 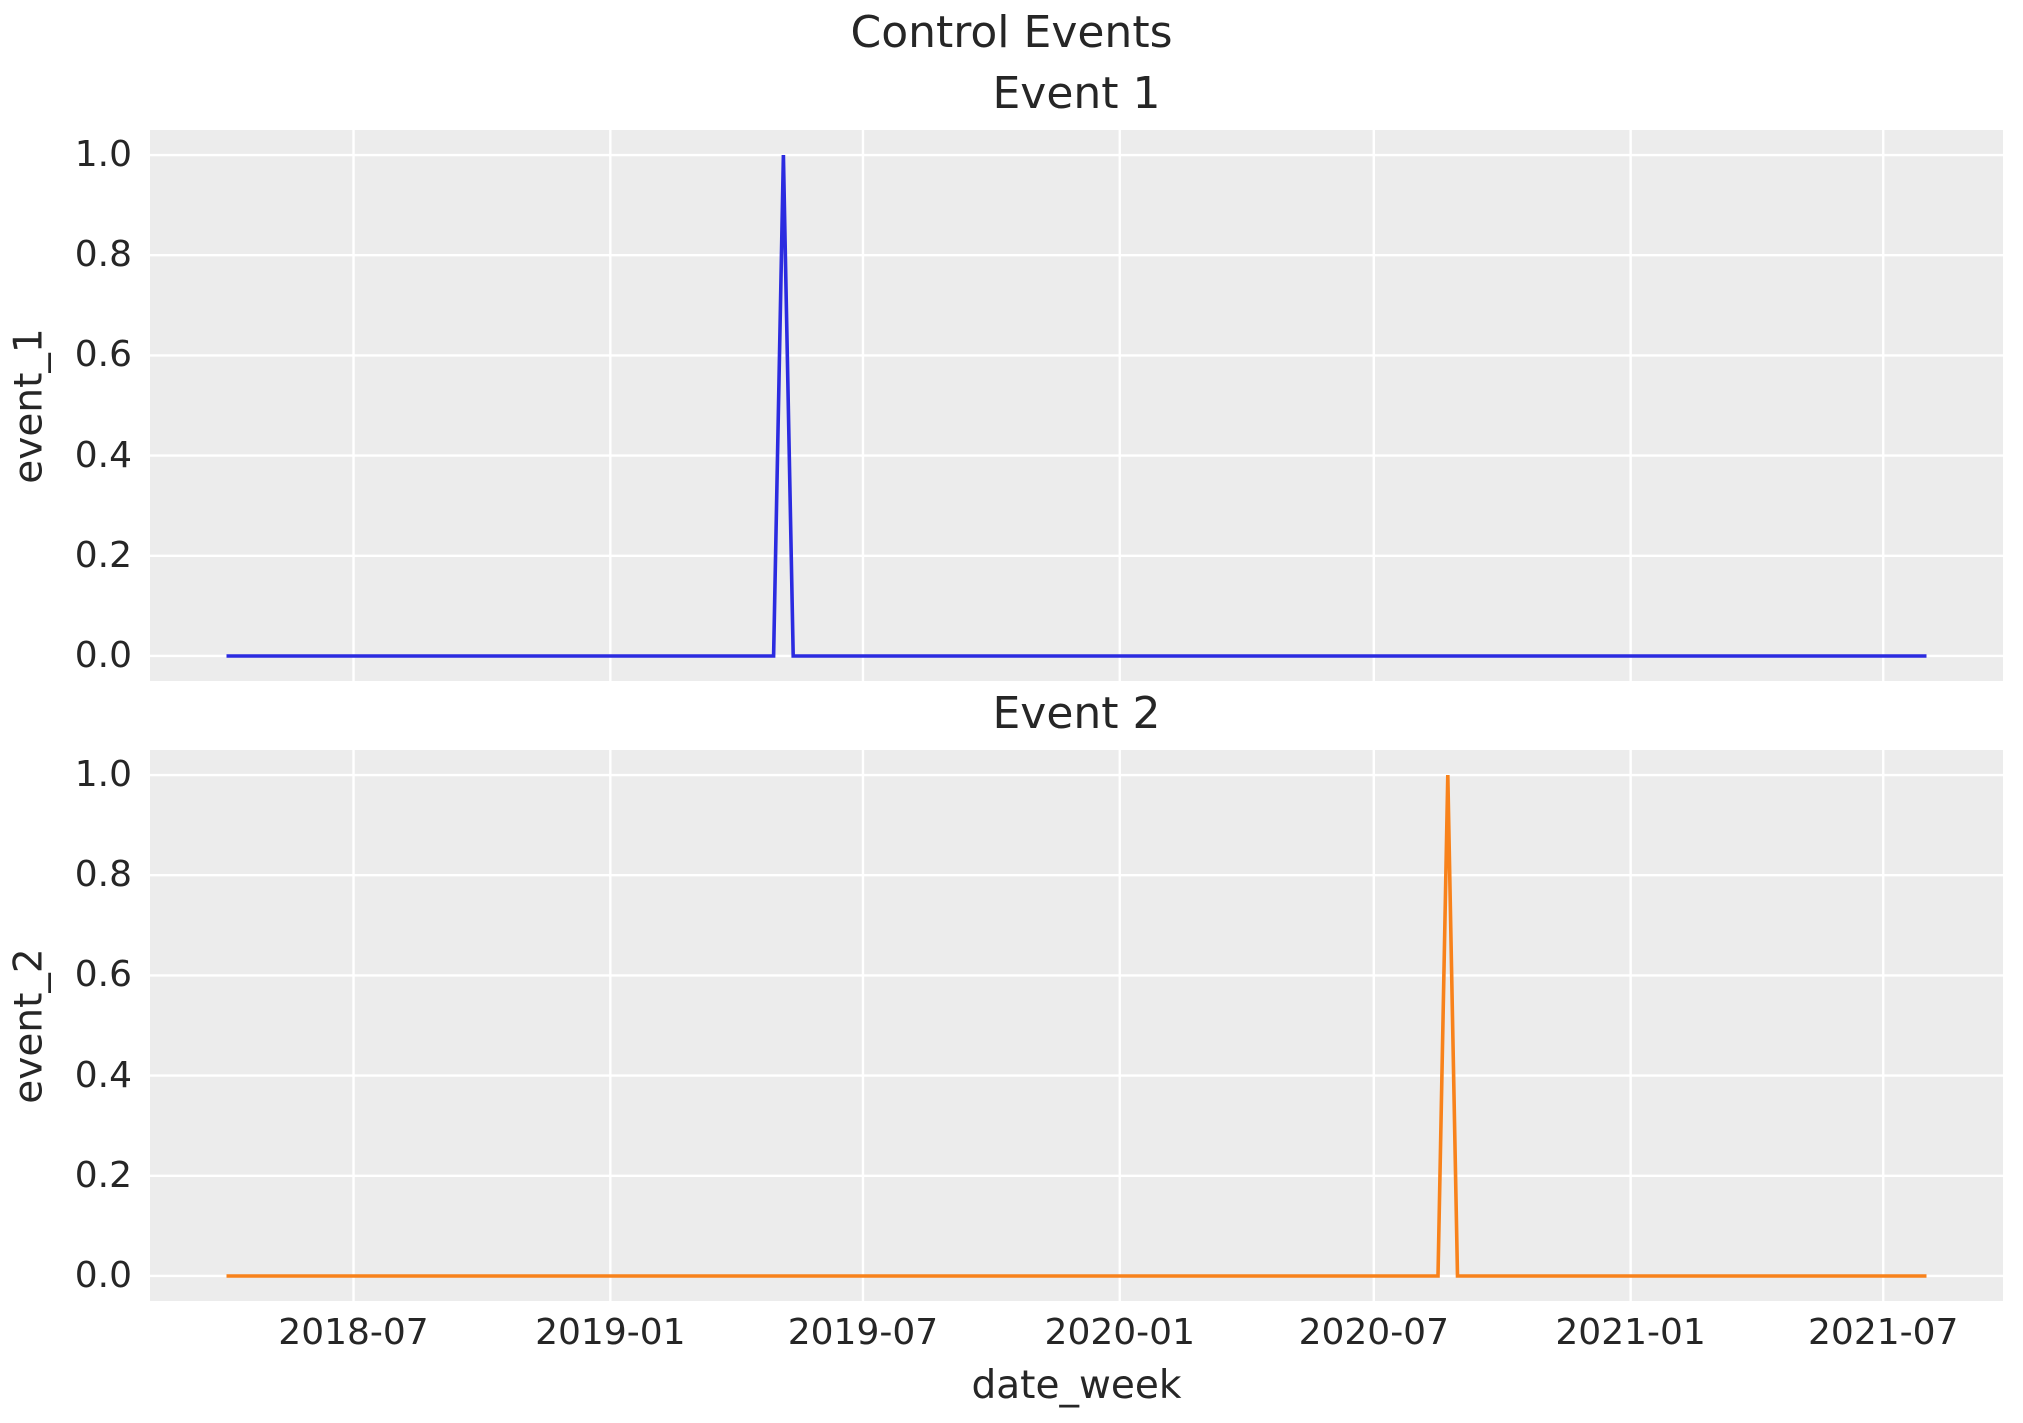 What do you see at coordinates (29, 1025) in the screenshot?
I see `y-axis-label: event_2` at bounding box center [29, 1025].